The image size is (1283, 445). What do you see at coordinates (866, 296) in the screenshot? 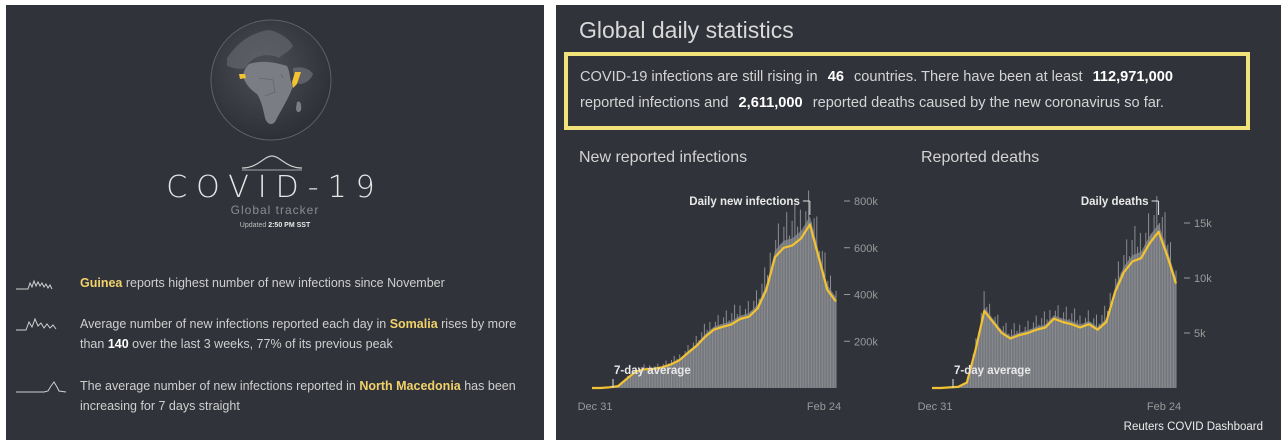
I see `y-tick-label: 400k` at bounding box center [866, 296].